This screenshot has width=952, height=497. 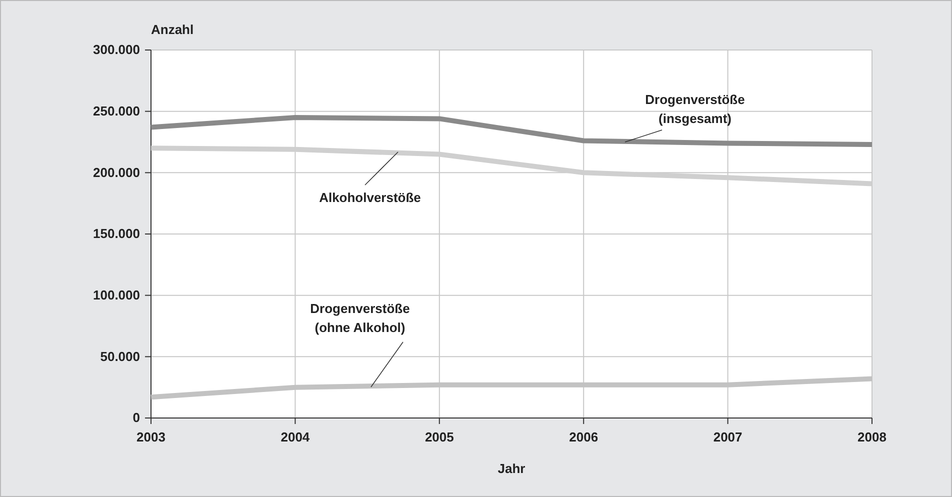 What do you see at coordinates (512, 468) in the screenshot?
I see `x-axis-title: Jahr` at bounding box center [512, 468].